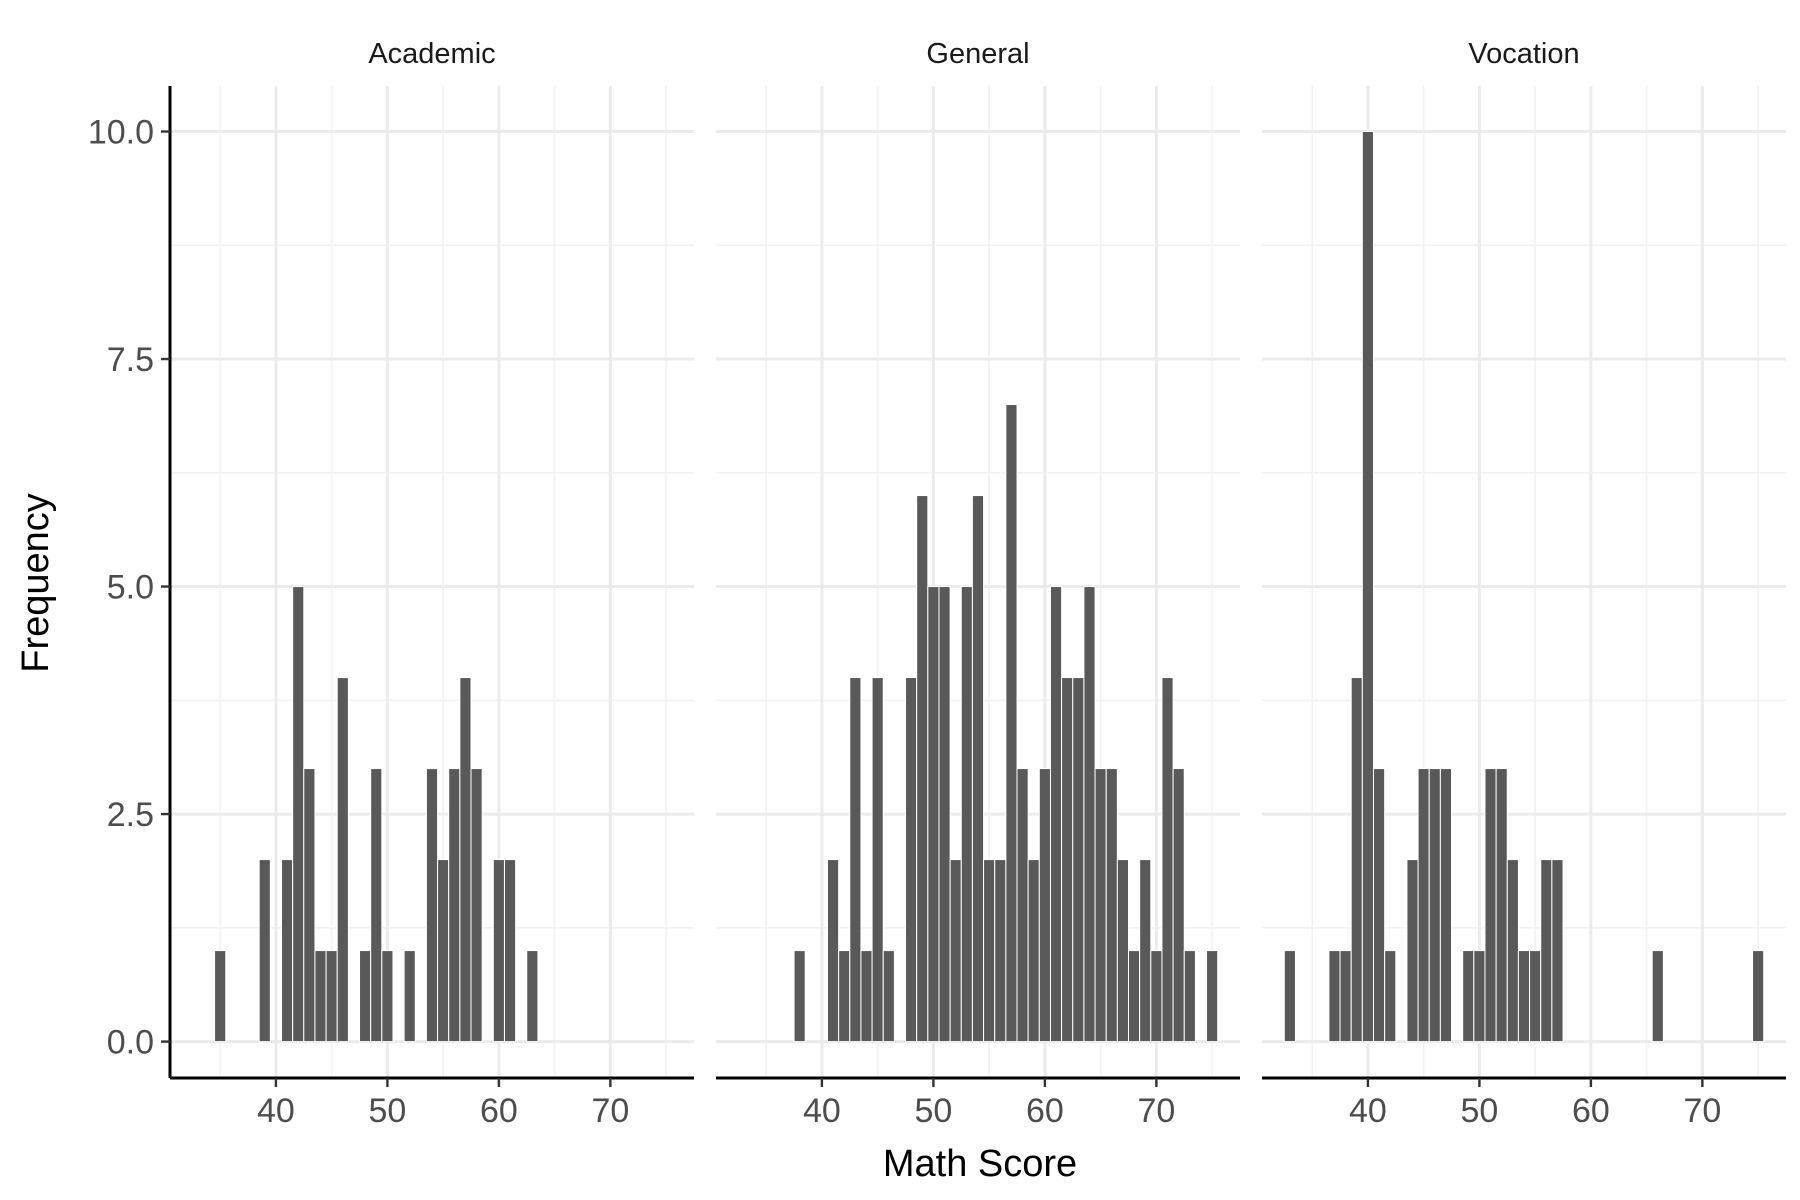  I want to click on bars-academic, so click(376, 814).